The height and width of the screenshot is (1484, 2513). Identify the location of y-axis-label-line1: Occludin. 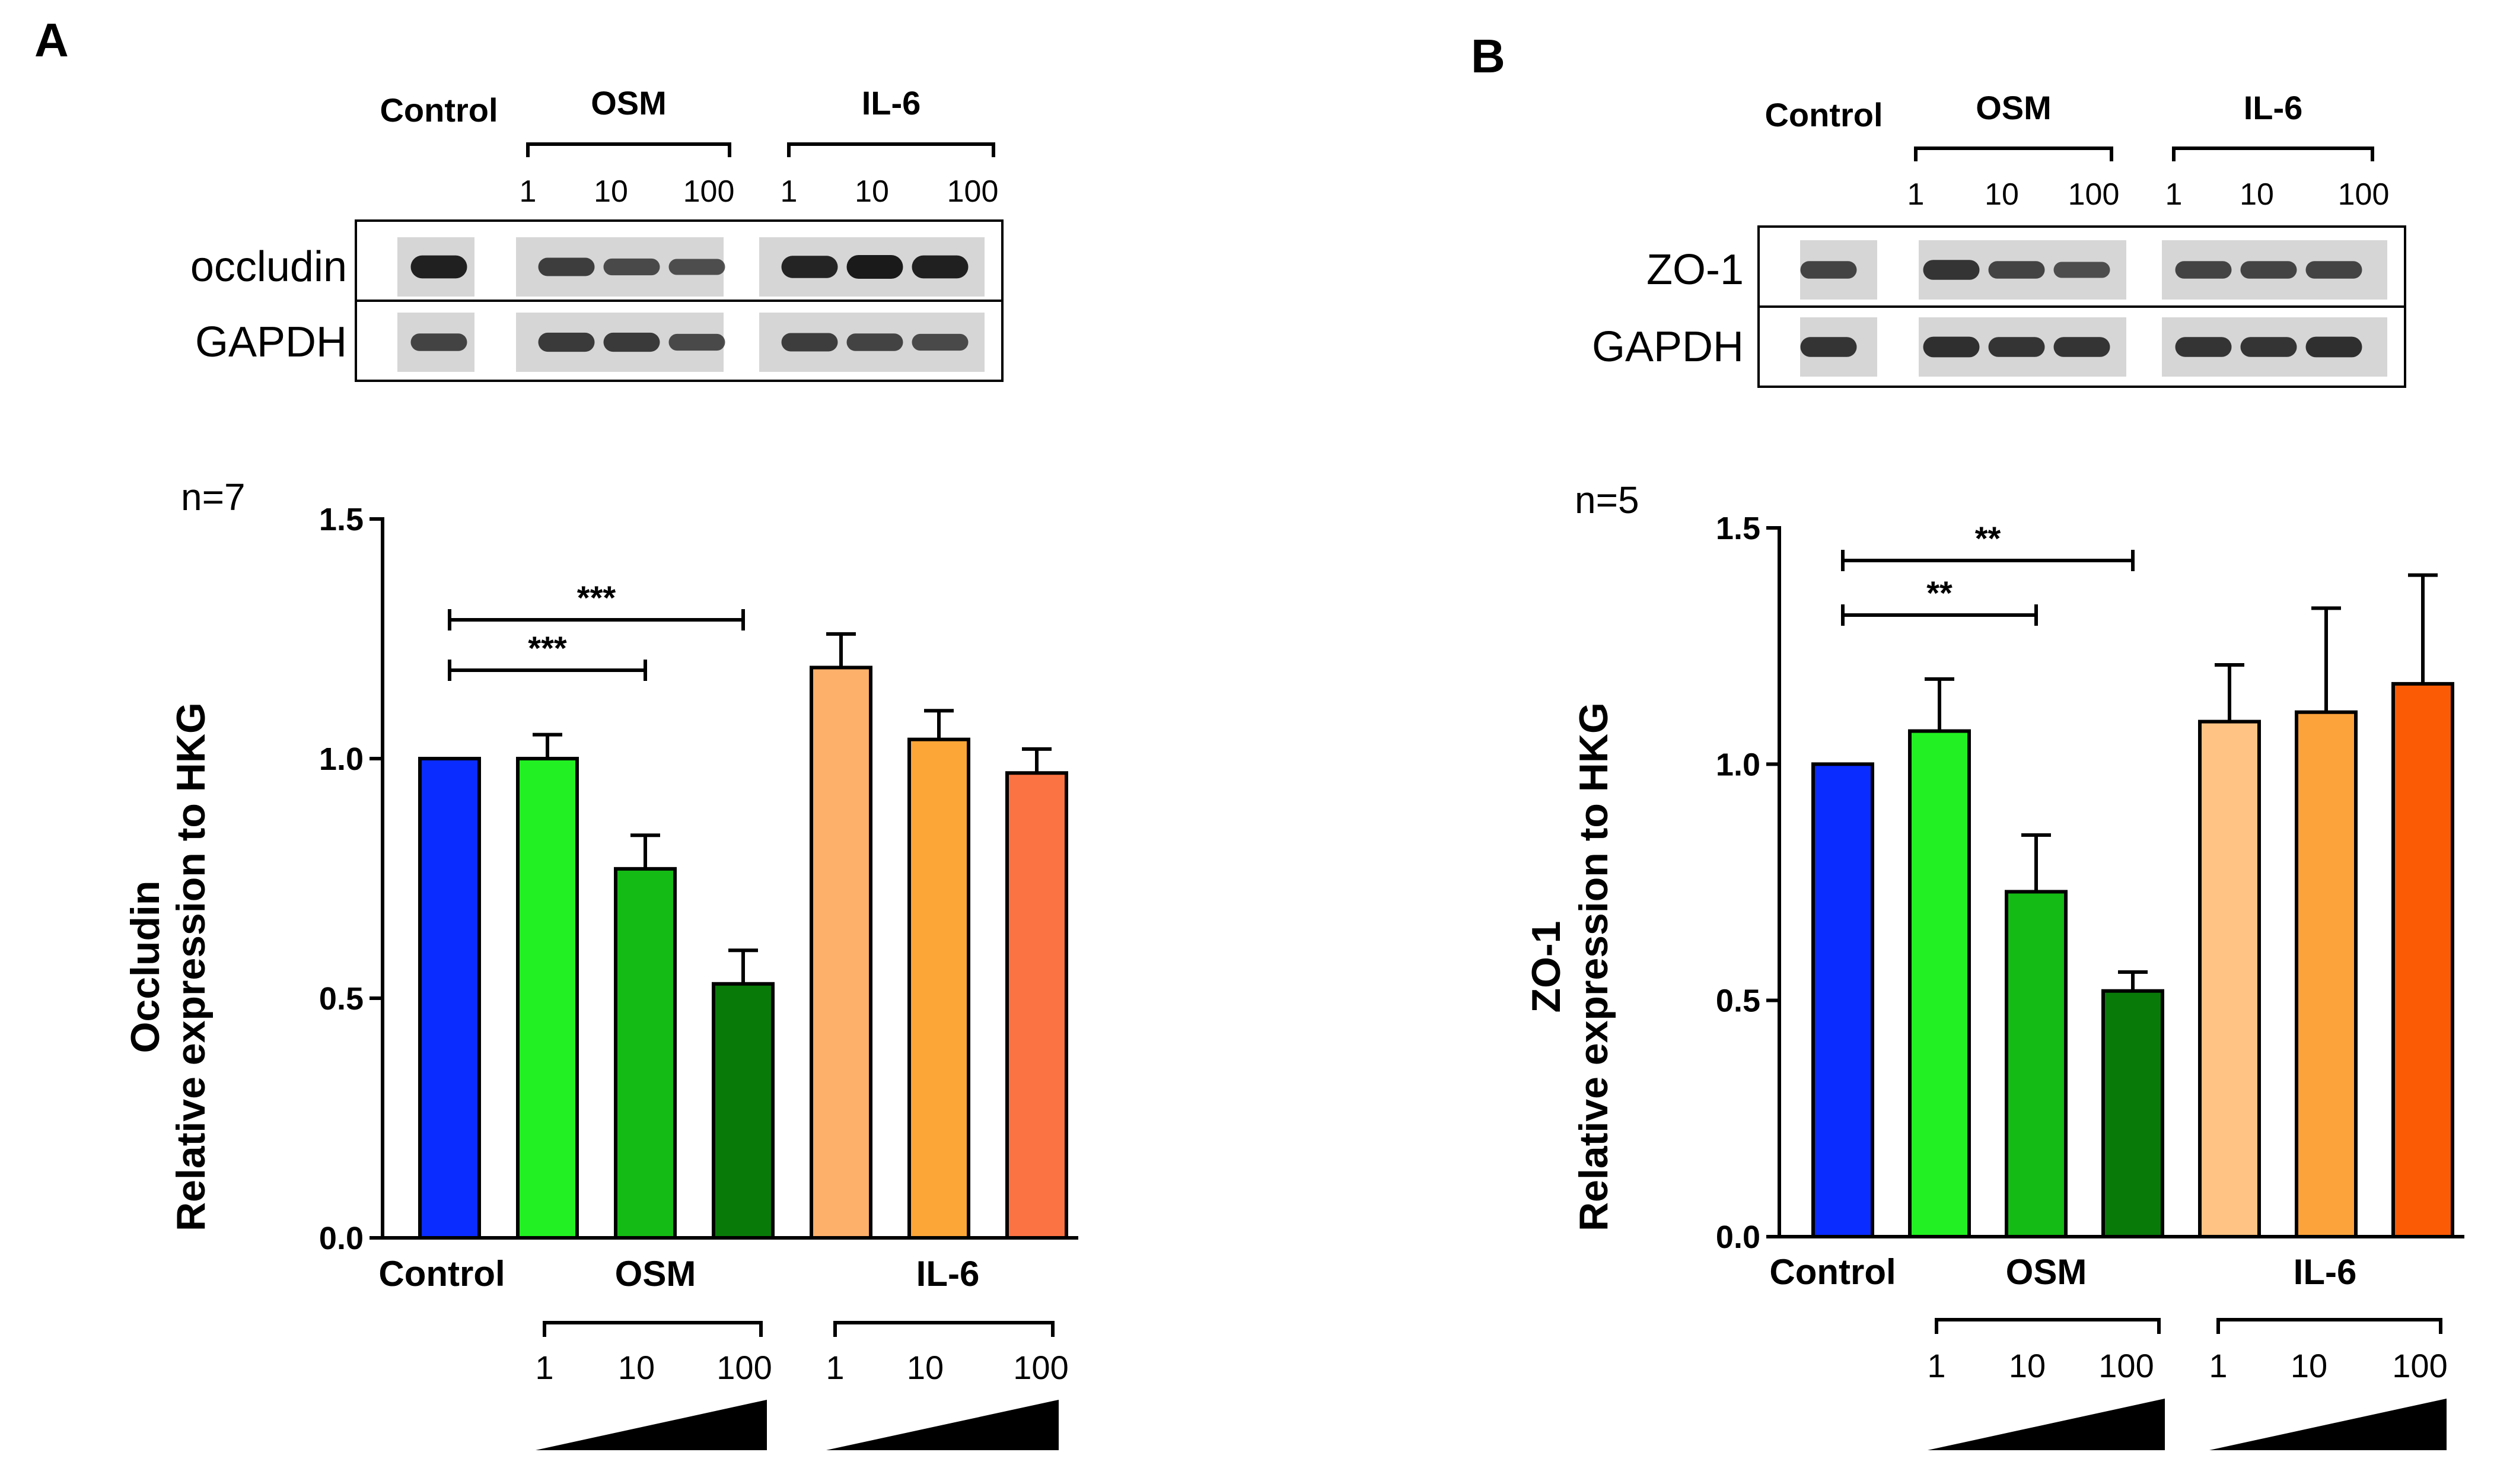
(145, 967).